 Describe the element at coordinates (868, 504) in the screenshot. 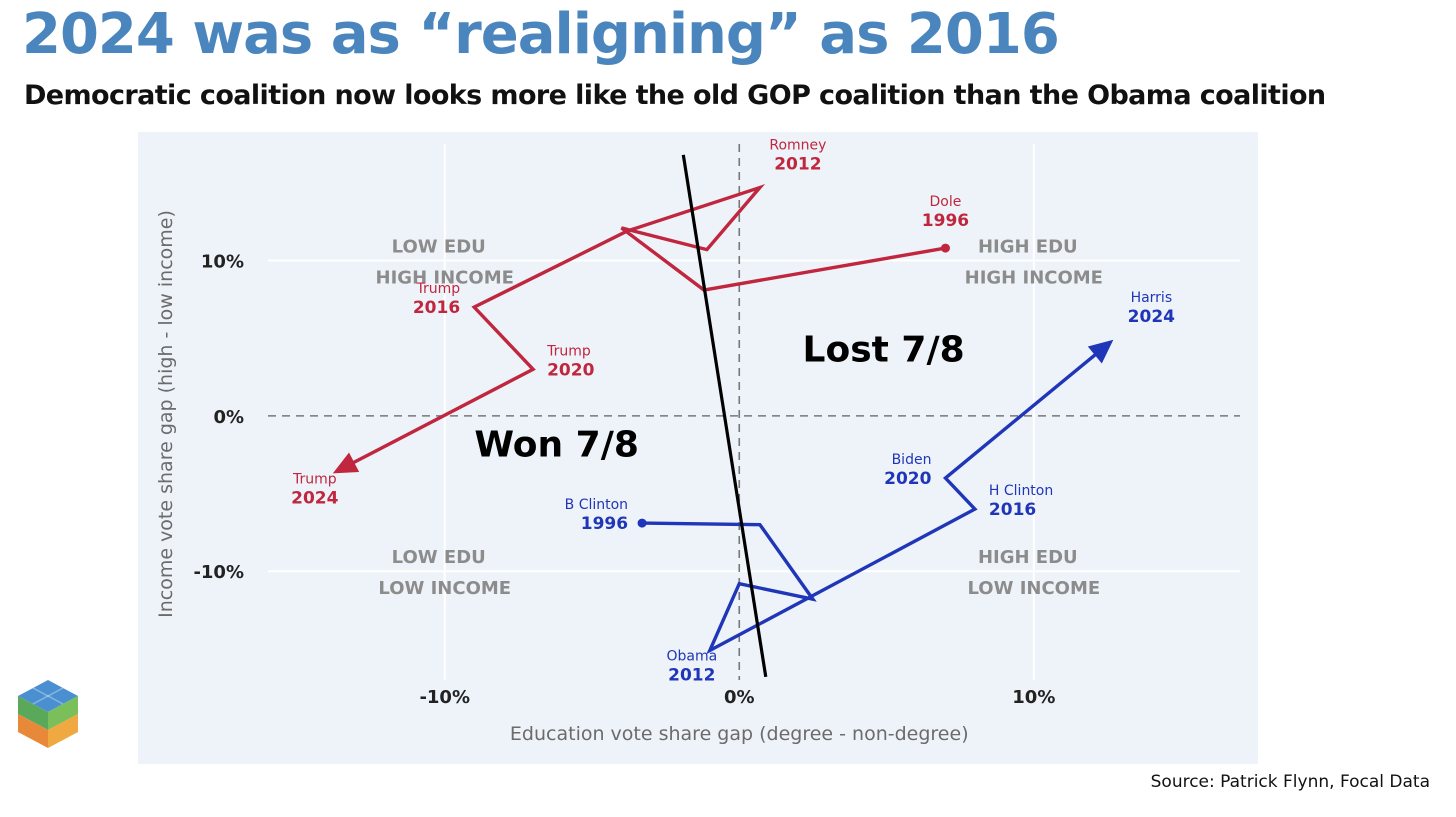

I see `democrat-trajectory-line` at that location.